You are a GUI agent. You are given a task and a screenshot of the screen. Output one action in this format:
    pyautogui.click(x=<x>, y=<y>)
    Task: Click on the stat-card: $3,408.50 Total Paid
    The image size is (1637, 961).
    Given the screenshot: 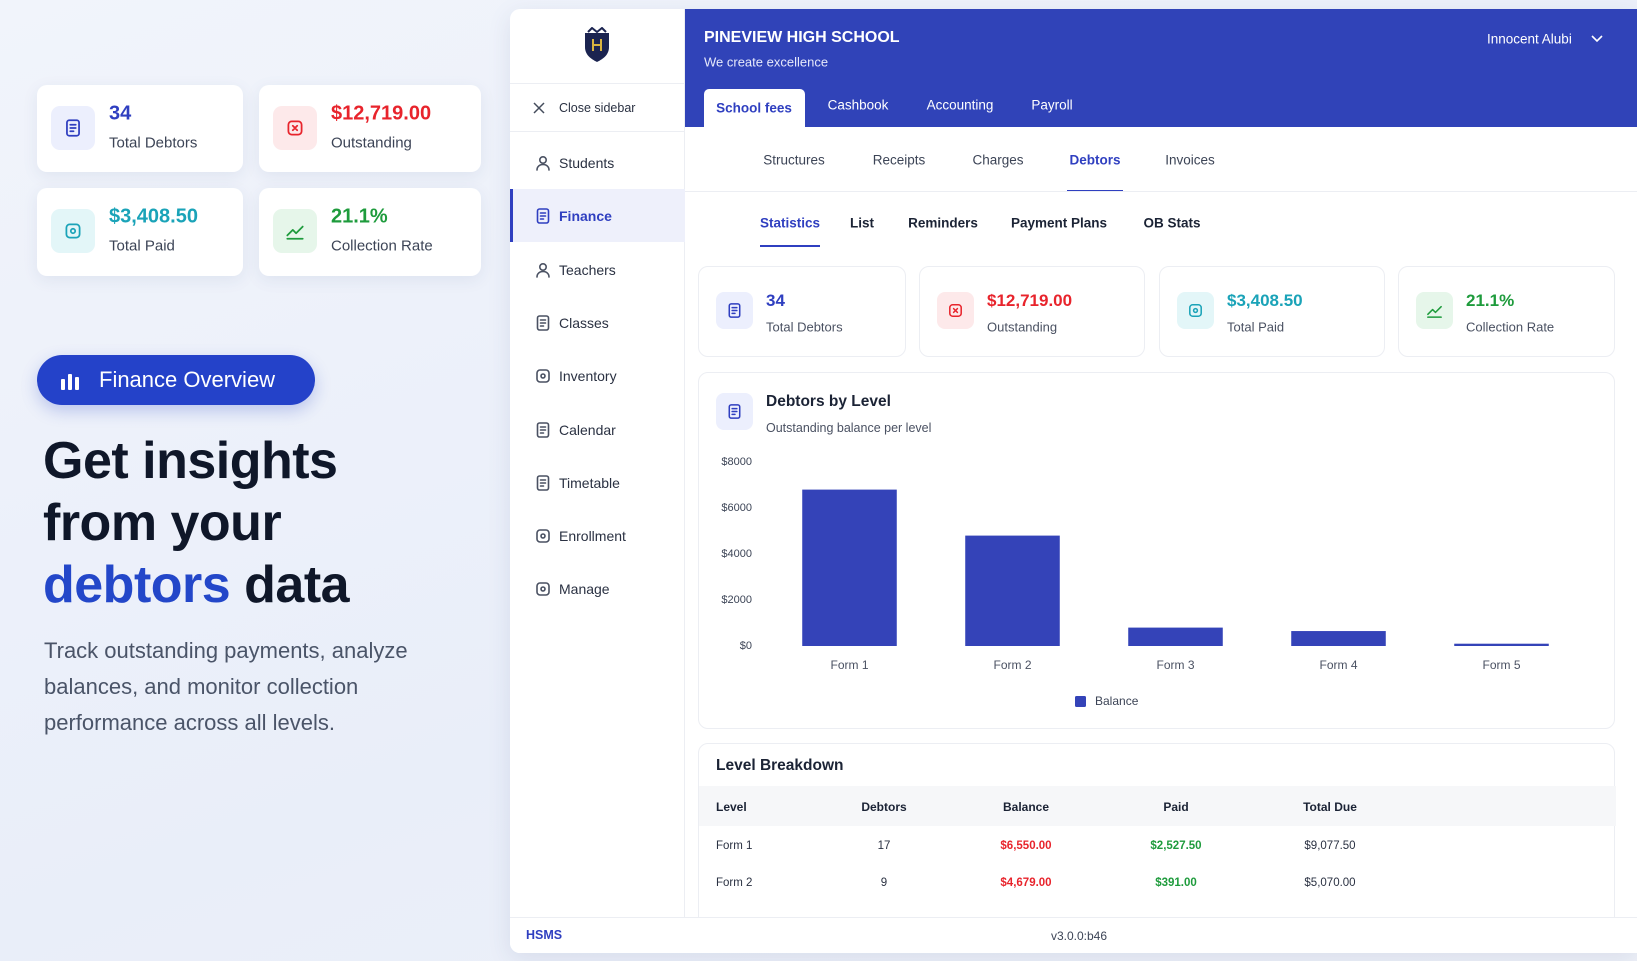 What is the action you would take?
    pyautogui.click(x=1272, y=311)
    